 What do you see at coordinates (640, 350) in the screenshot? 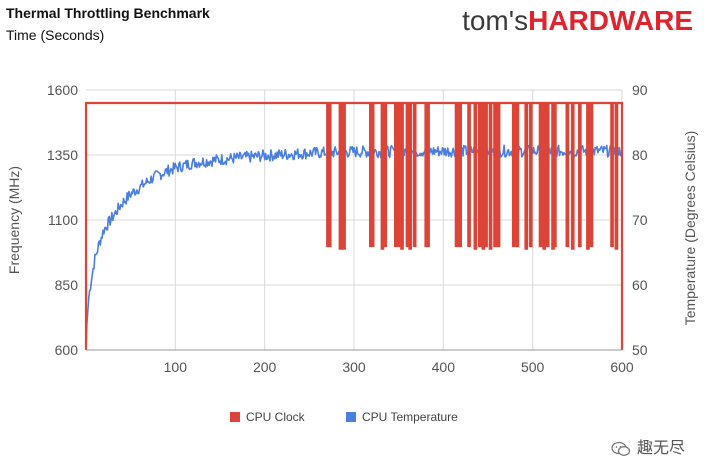
I see `y2-tick-label: 50` at bounding box center [640, 350].